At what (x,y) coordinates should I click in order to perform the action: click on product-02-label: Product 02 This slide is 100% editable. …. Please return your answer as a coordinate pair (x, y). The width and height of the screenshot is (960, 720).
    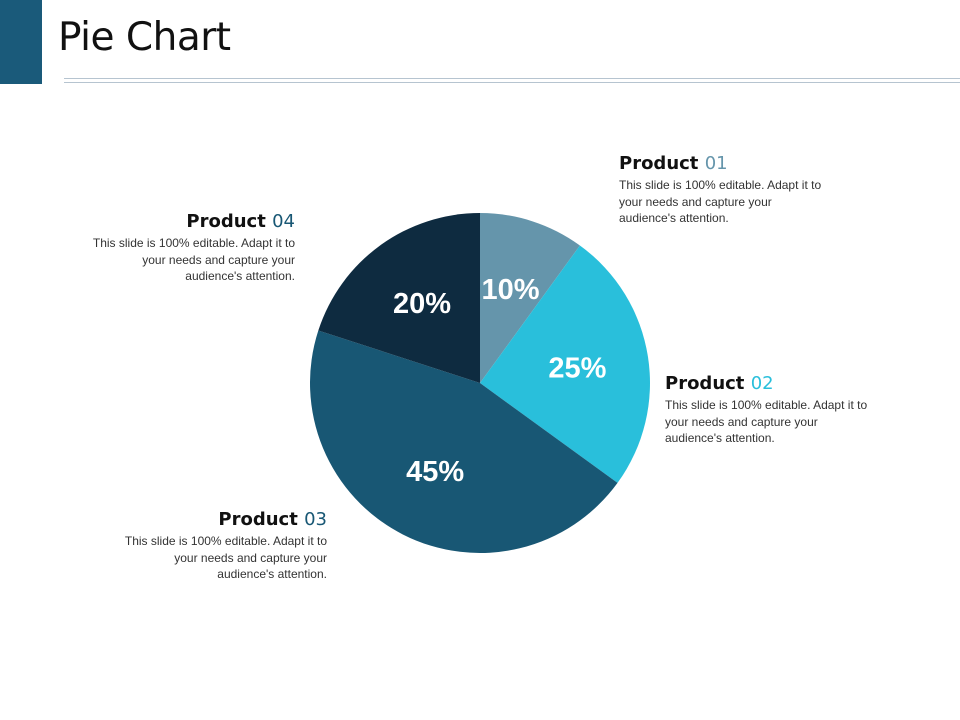
    Looking at the image, I should click on (770, 410).